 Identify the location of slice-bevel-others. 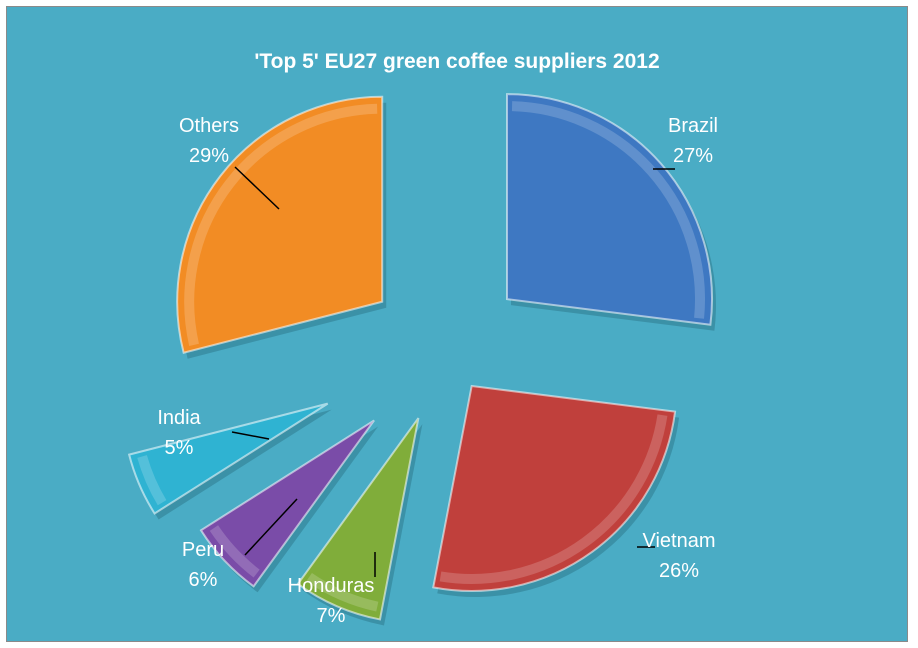
(281, 224).